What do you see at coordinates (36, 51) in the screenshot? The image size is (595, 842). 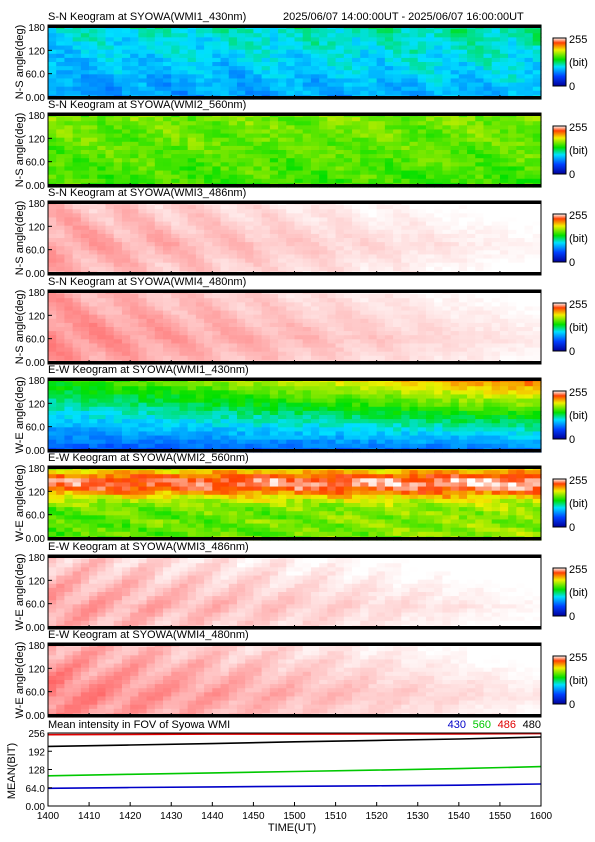 I see `y-tick-label: 120` at bounding box center [36, 51].